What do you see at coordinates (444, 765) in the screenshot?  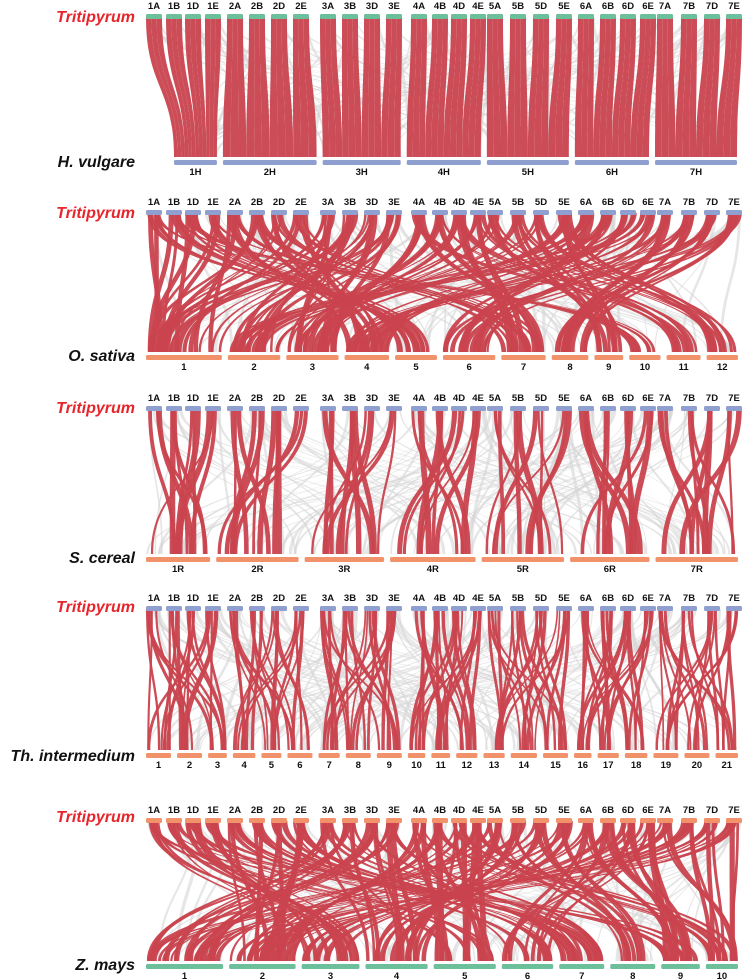 I see `bottom-chromosome-labels: 1 2 3 4 5 6 7 8 9 10 11 12 13 14 15 16 17 18 19 20 21` at bounding box center [444, 765].